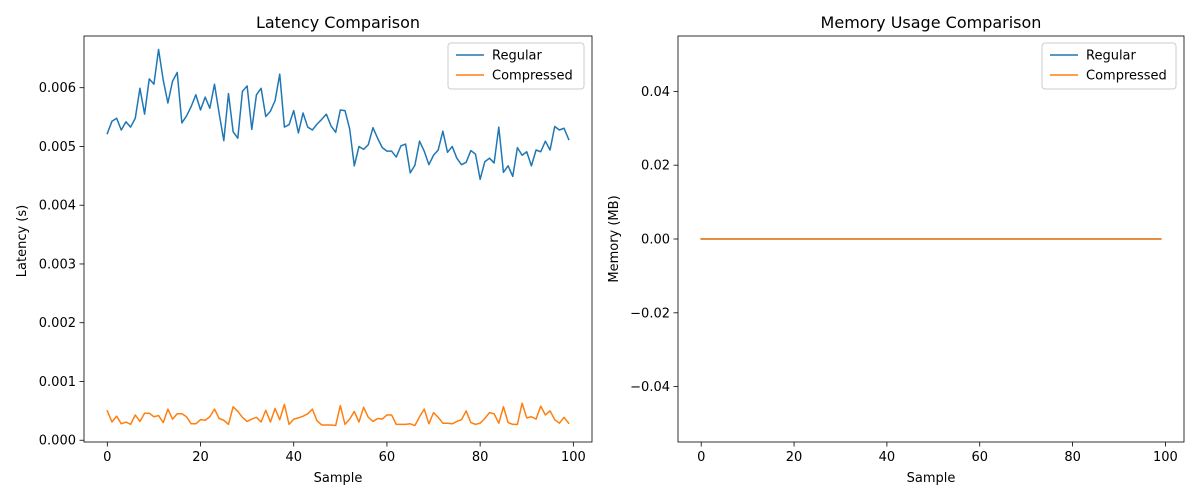  What do you see at coordinates (57, 441) in the screenshot?
I see `latency-y-tick-label: 0.000` at bounding box center [57, 441].